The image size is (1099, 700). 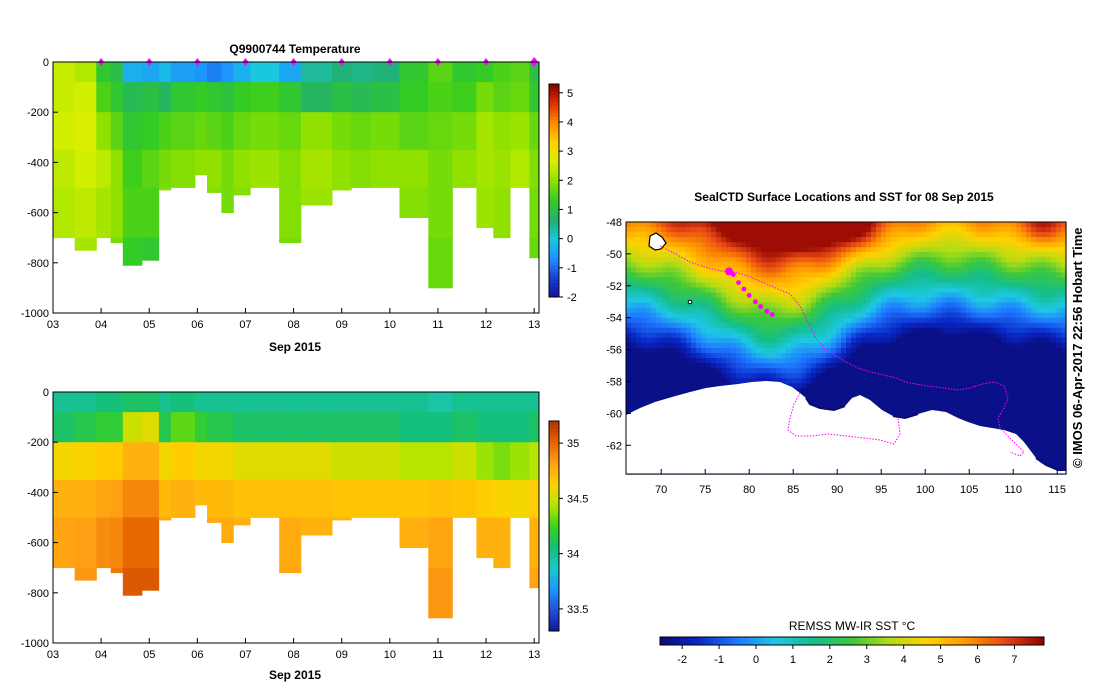 I want to click on surface-location-point, so click(x=760, y=306).